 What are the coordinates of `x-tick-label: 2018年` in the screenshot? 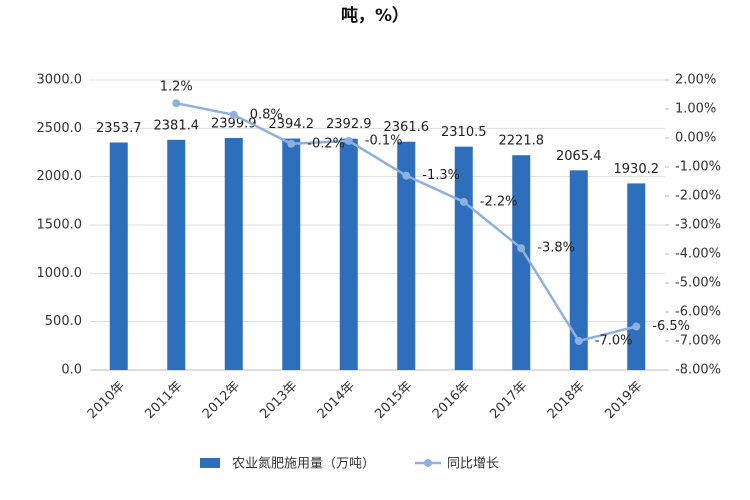 It's located at (566, 400).